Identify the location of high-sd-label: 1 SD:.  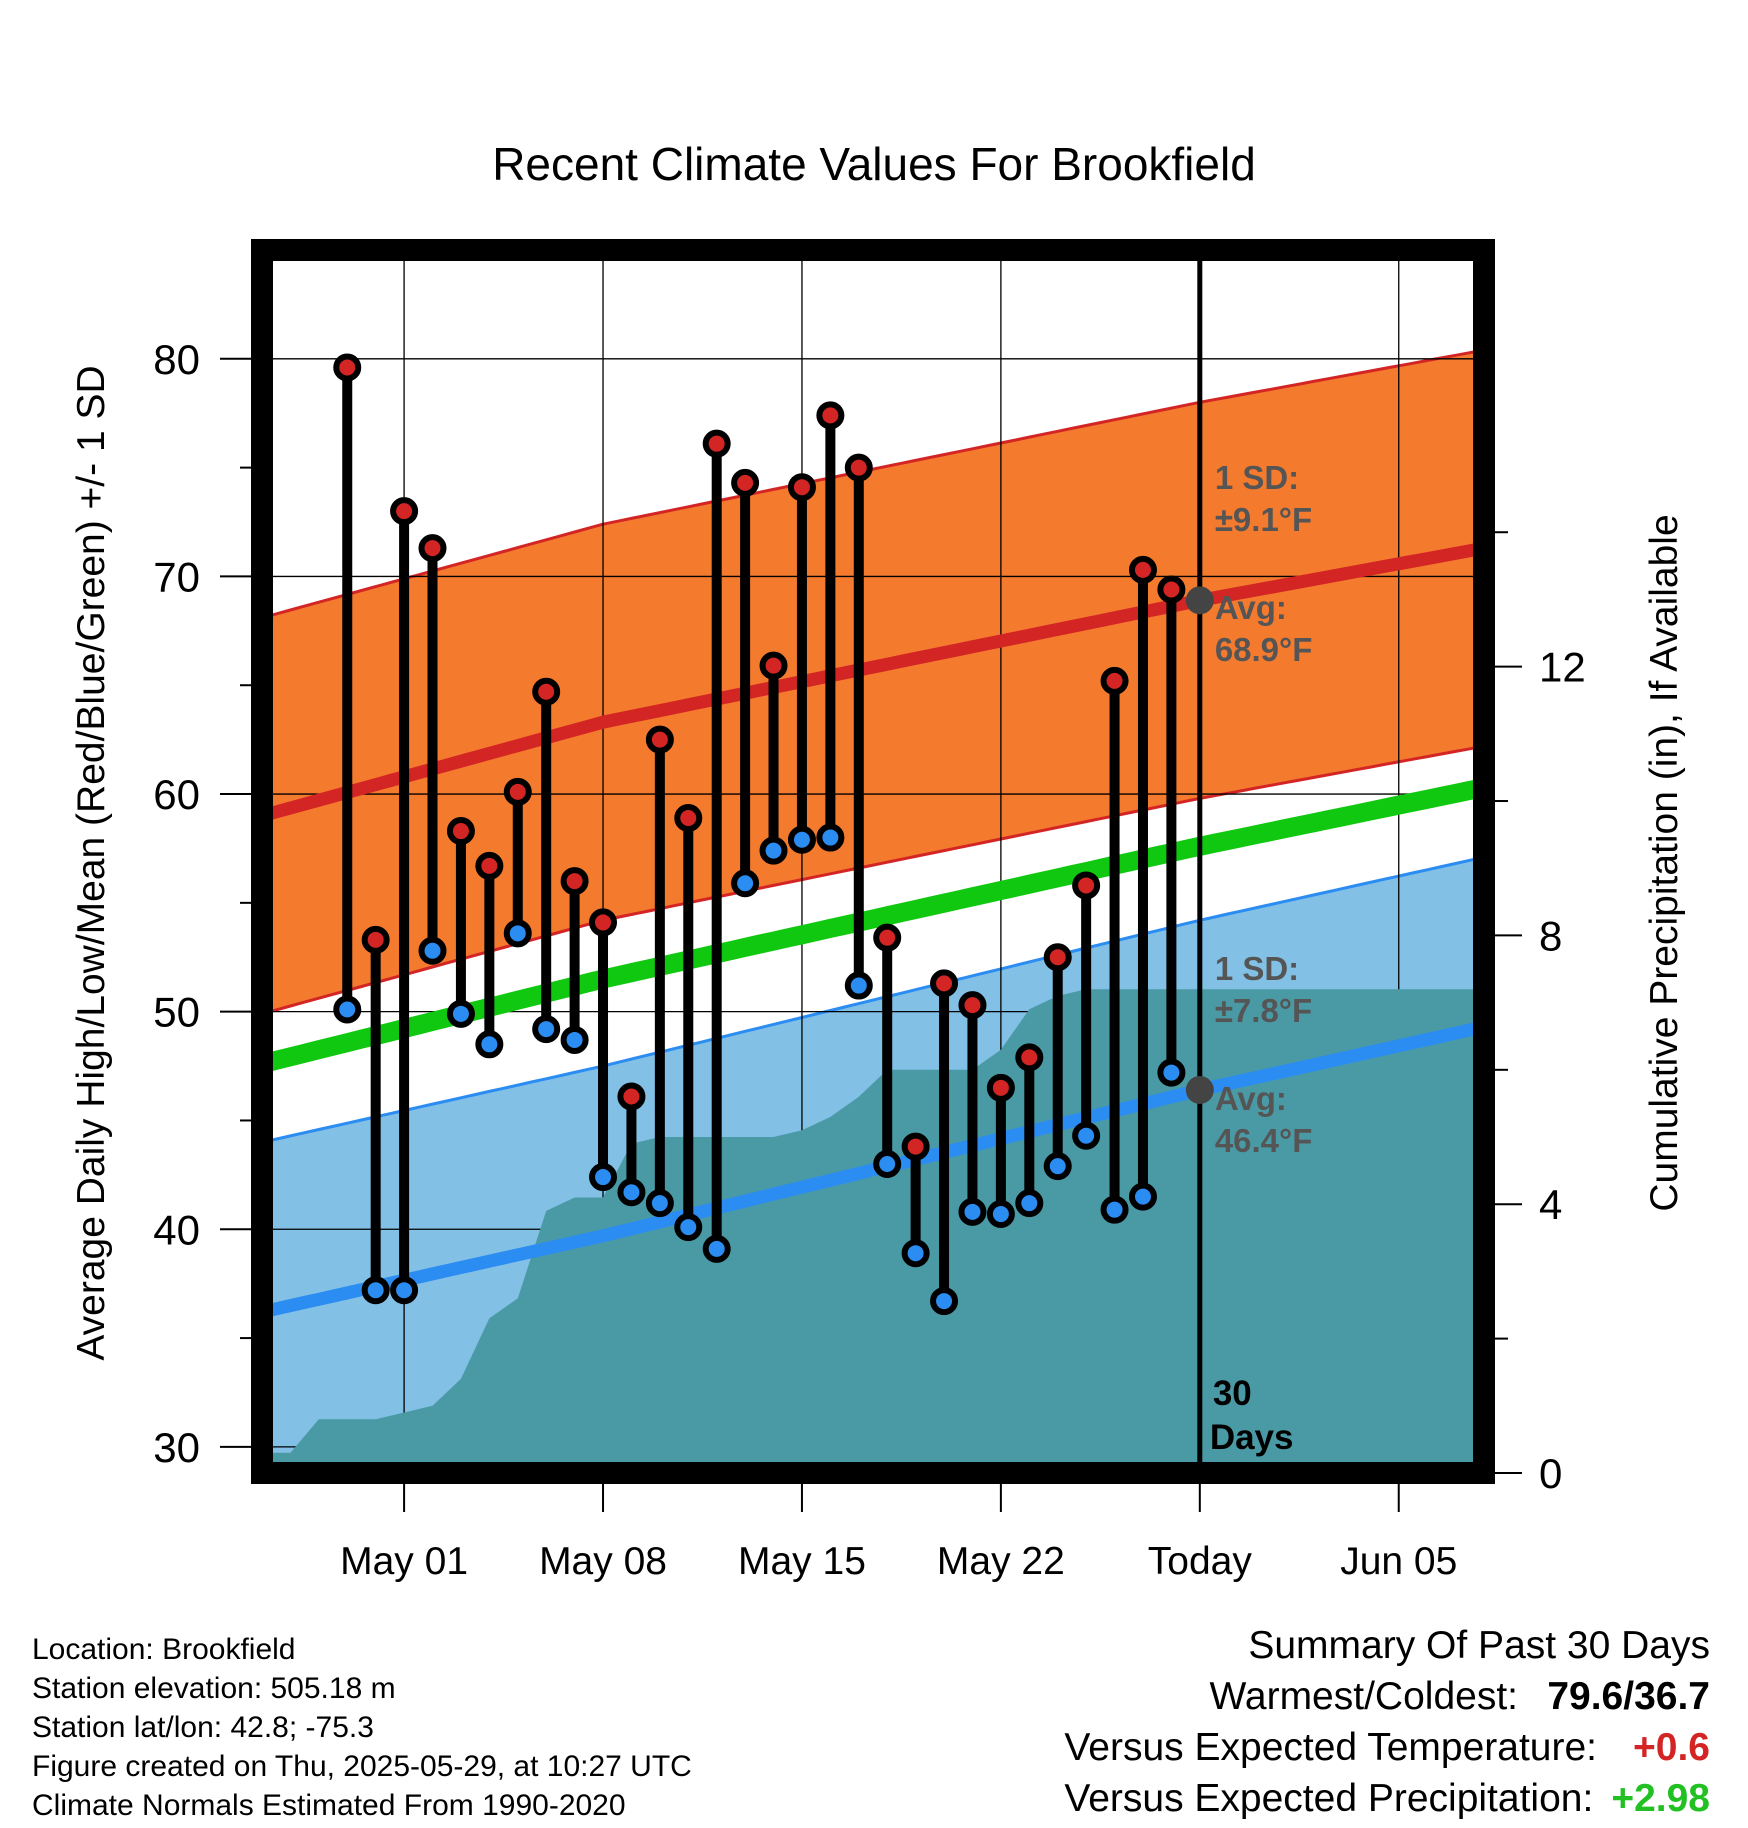
(1257, 477).